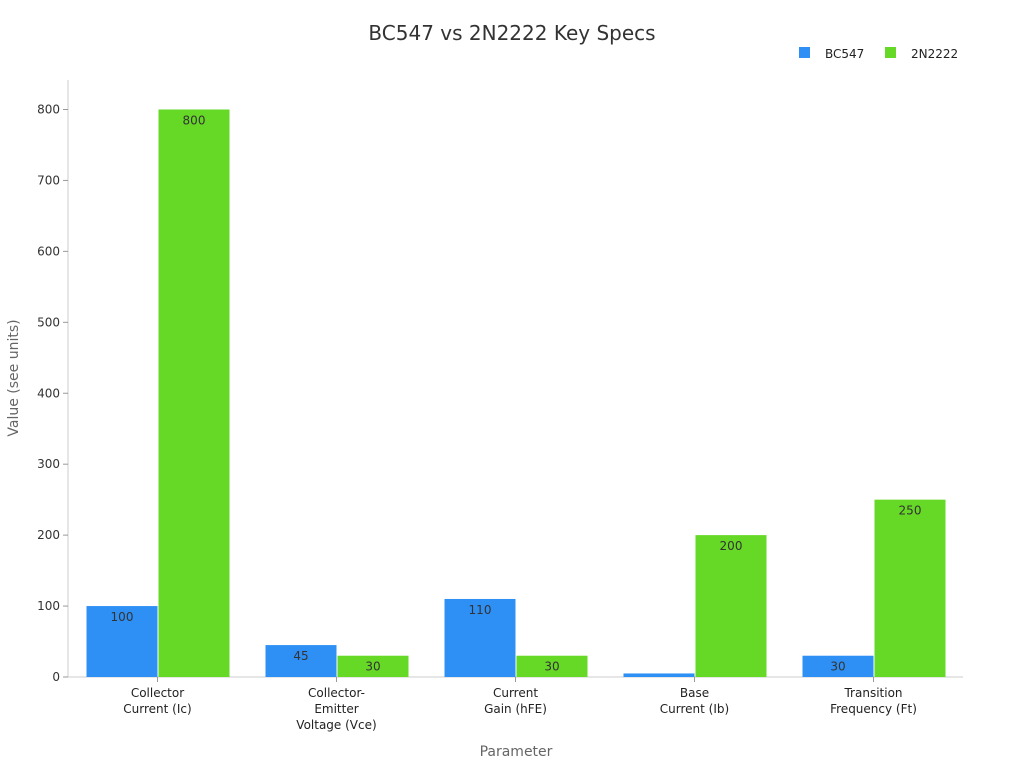 The width and height of the screenshot is (1024, 772). What do you see at coordinates (873, 709) in the screenshot?
I see `x-tick-label: Frequency (Ft)` at bounding box center [873, 709].